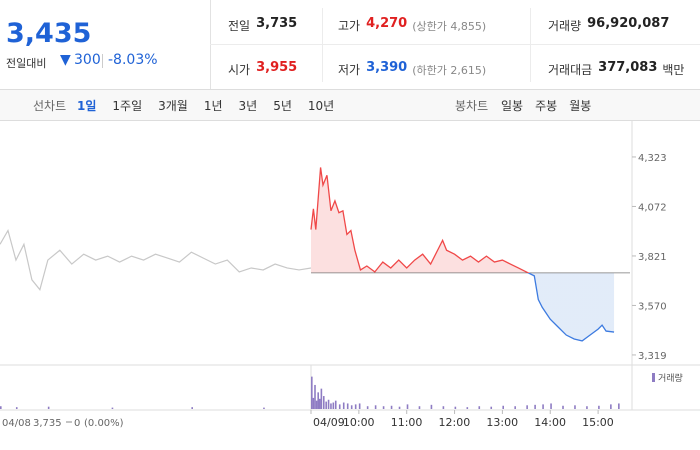  Describe the element at coordinates (239, 26) in the screenshot. I see `stat-label: 전일` at that location.